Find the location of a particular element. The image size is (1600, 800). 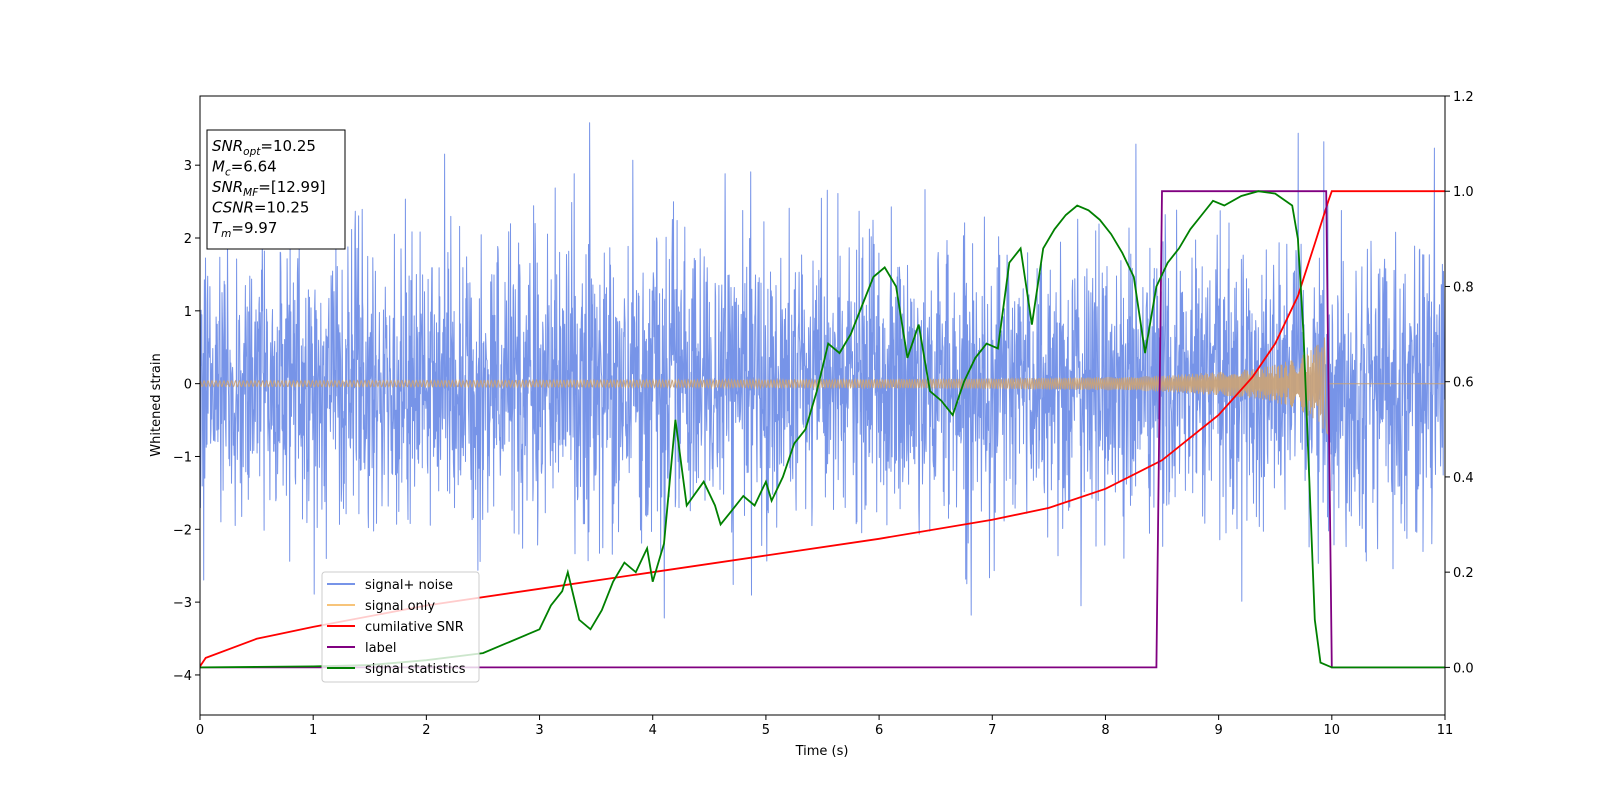

y-tick-label-right: 0.8 is located at coordinates (1463, 287).